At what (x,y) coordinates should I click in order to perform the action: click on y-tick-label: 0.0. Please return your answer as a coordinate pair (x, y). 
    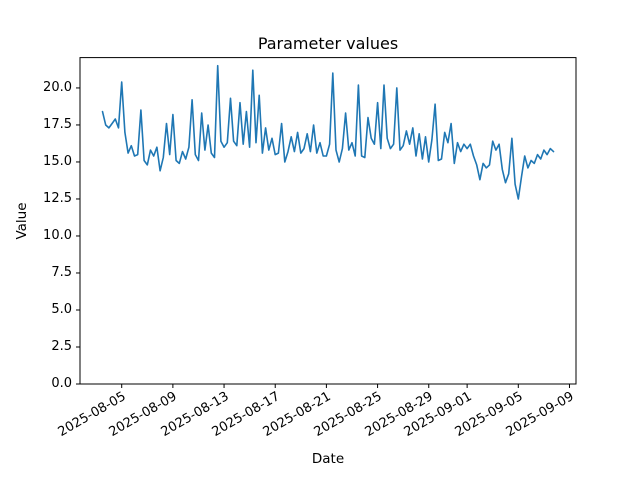
    Looking at the image, I should click on (61, 383).